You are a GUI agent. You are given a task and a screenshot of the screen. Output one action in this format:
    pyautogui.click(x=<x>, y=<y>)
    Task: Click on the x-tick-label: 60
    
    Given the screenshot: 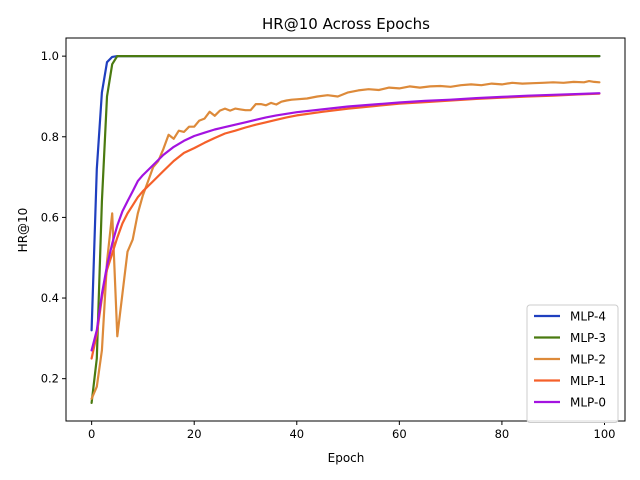 What is the action you would take?
    pyautogui.click(x=399, y=434)
    